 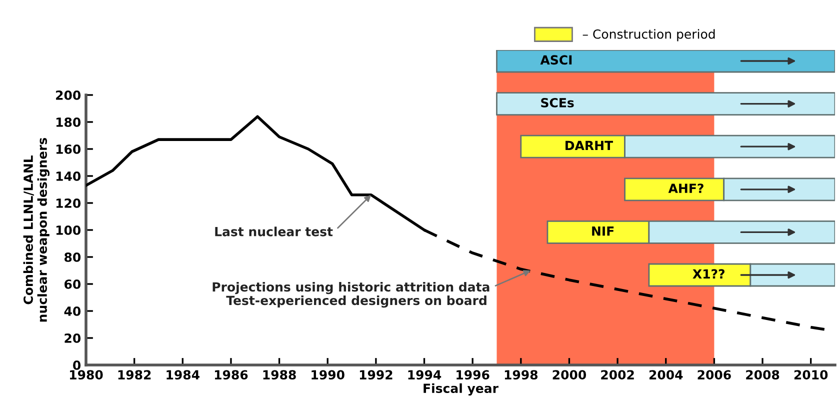 I want to click on y-tick-label: 120, so click(x=68, y=203).